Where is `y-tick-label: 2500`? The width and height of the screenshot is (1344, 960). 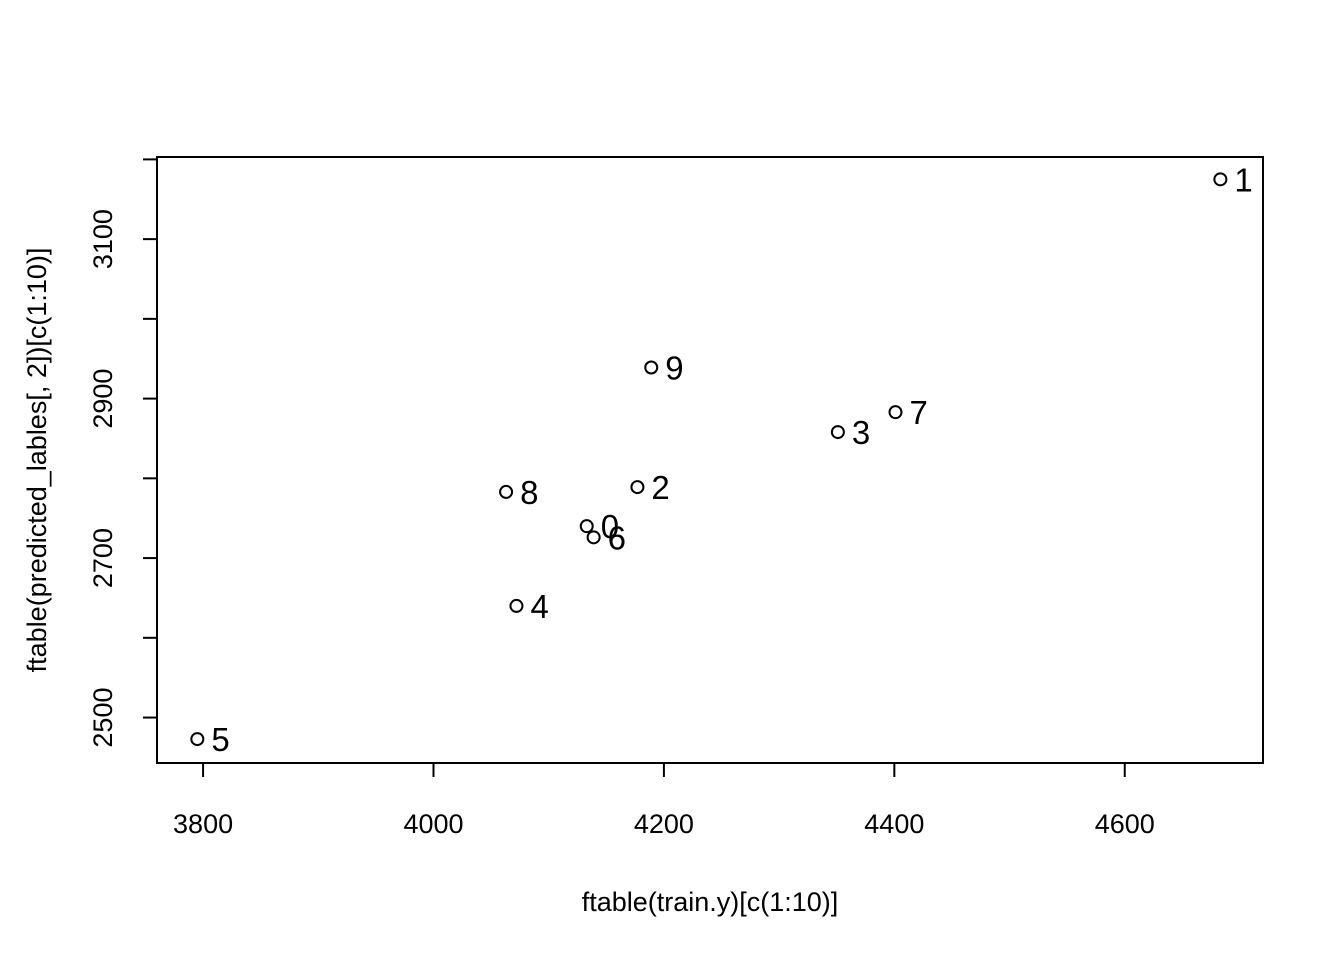
y-tick-label: 2500 is located at coordinates (103, 718).